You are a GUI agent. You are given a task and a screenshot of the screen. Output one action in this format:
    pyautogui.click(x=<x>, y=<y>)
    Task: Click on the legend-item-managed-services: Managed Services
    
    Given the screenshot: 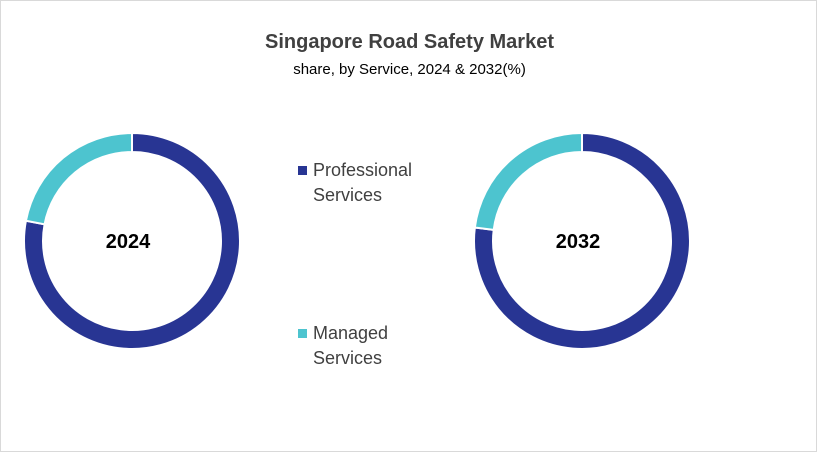 What is the action you would take?
    pyautogui.click(x=370, y=346)
    